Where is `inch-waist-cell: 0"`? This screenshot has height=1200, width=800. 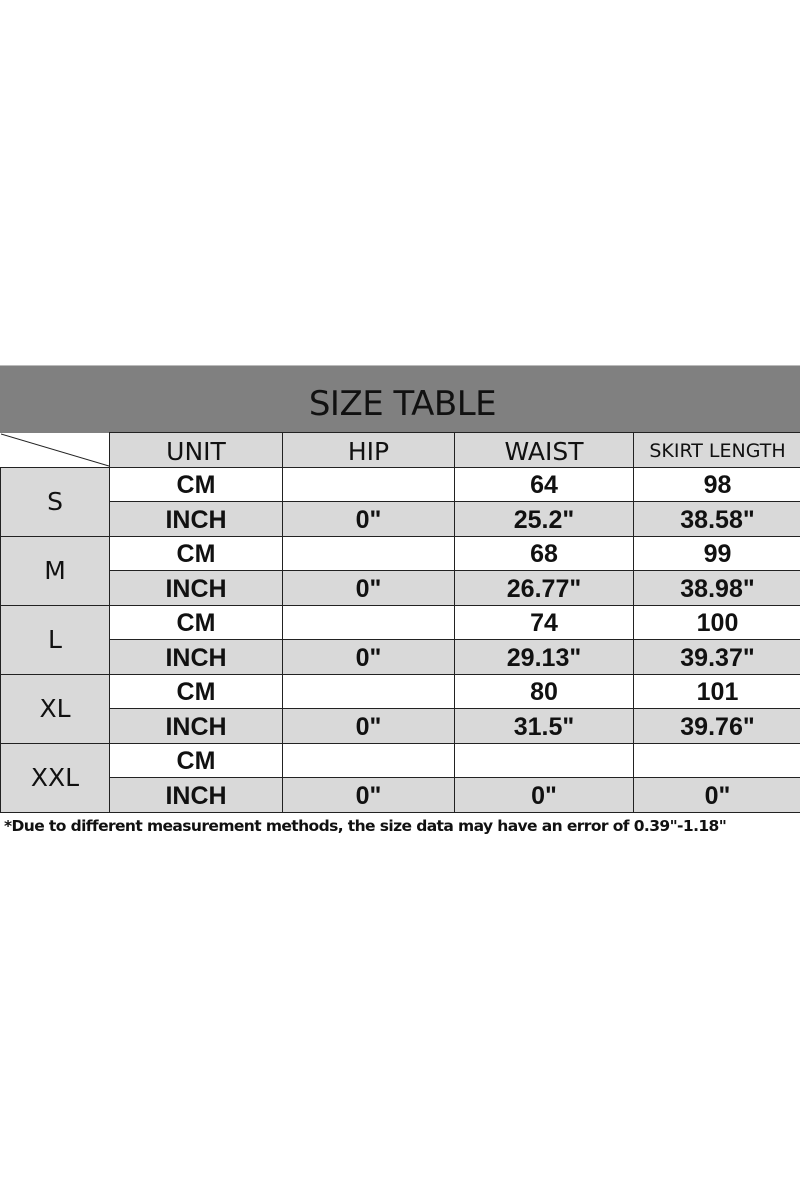
inch-waist-cell: 0" is located at coordinates (544, 795).